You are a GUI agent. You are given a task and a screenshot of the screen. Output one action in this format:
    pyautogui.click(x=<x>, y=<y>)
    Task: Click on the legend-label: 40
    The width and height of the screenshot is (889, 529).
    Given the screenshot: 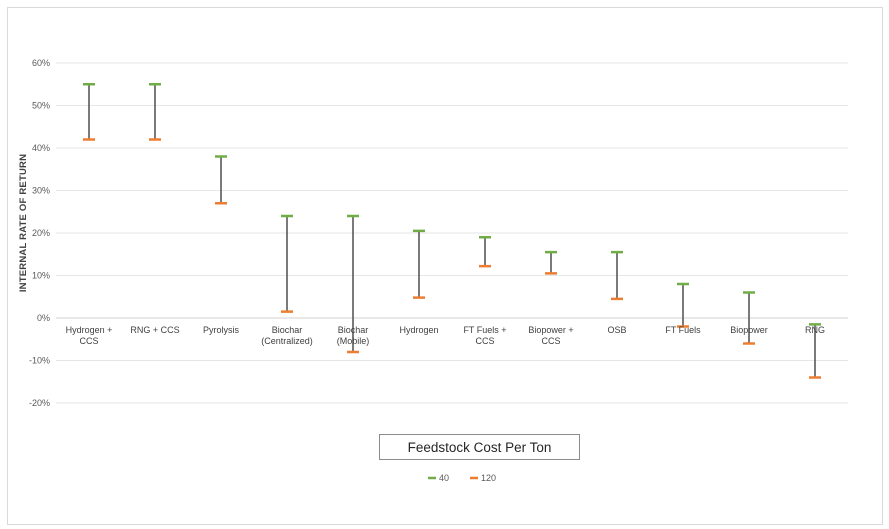 What is the action you would take?
    pyautogui.click(x=444, y=478)
    